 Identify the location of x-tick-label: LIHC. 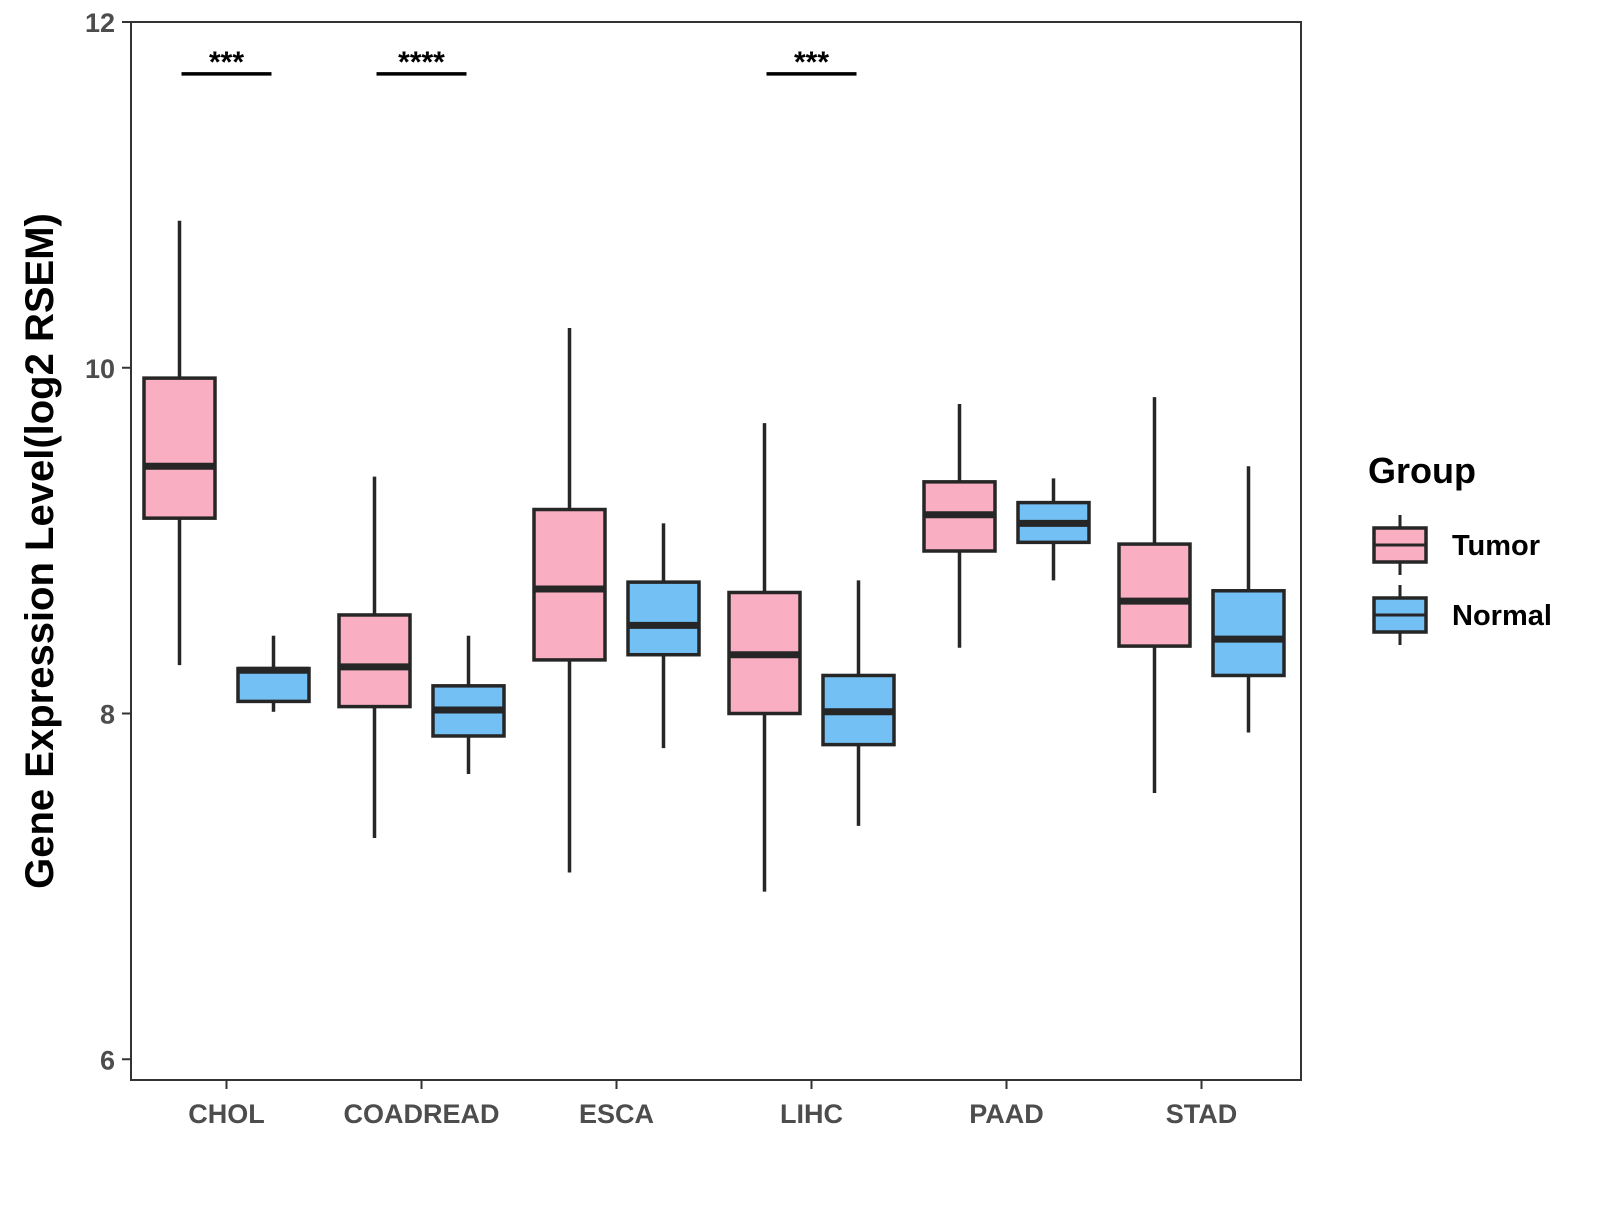
(811, 1114).